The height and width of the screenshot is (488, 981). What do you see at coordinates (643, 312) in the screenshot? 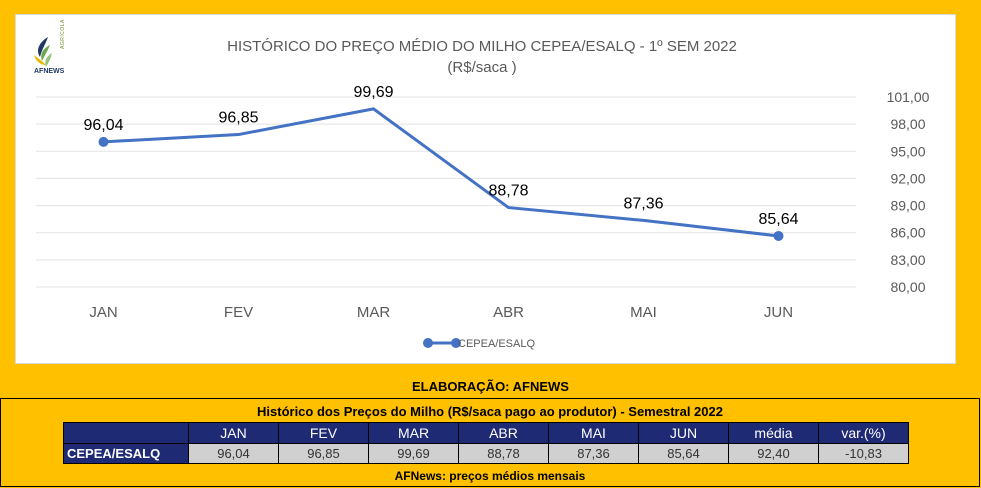
I see `x-tick-label: MAI` at bounding box center [643, 312].